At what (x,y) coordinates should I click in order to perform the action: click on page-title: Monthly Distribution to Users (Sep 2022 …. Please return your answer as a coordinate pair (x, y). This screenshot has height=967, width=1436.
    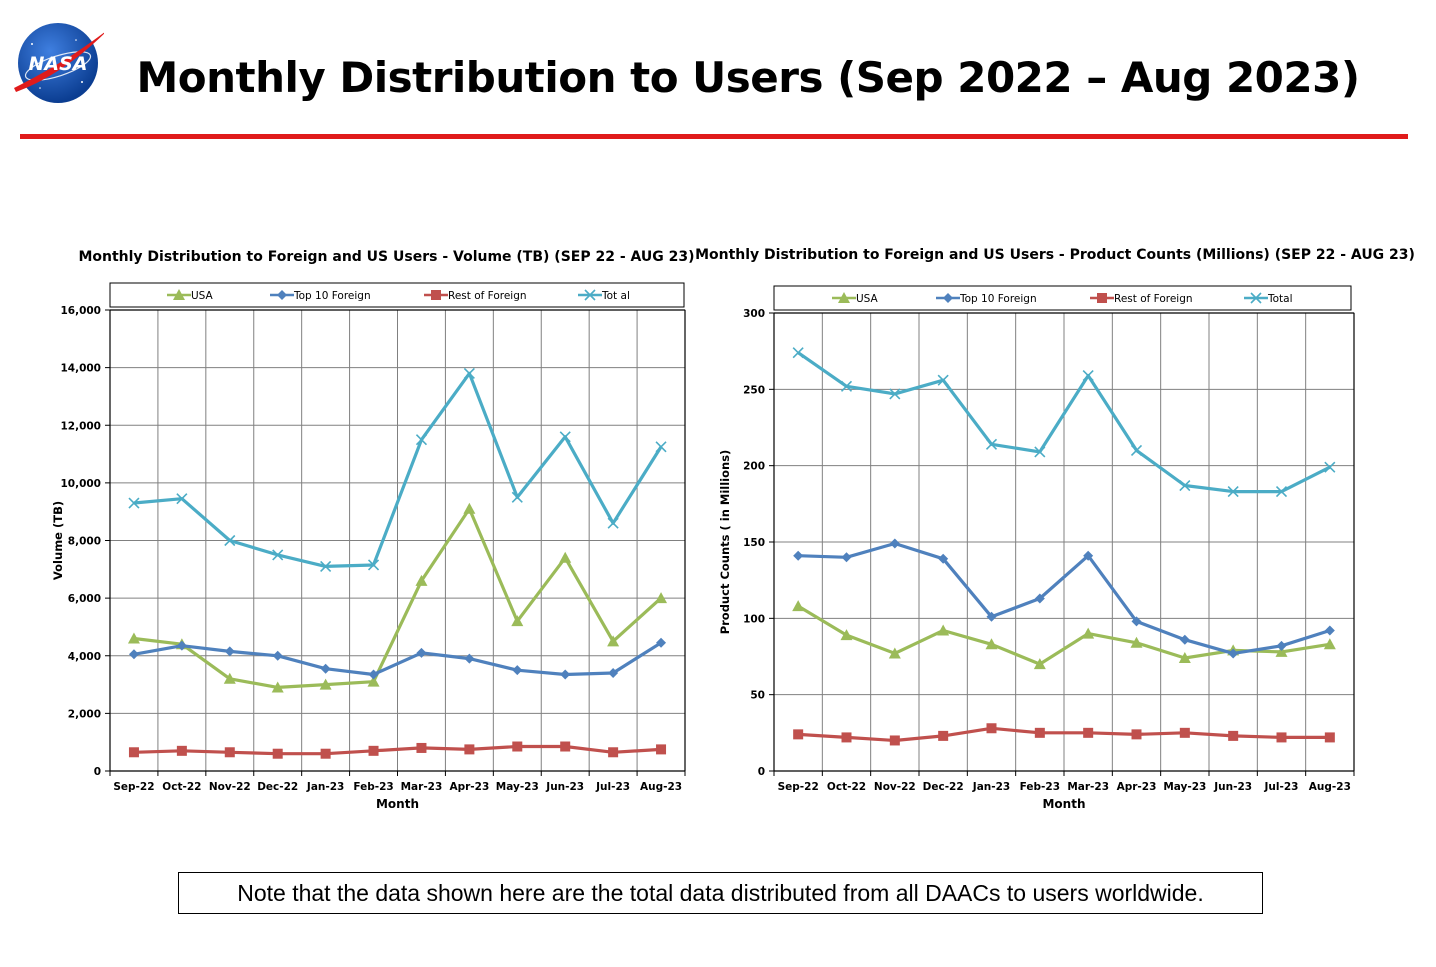
    Looking at the image, I should click on (748, 77).